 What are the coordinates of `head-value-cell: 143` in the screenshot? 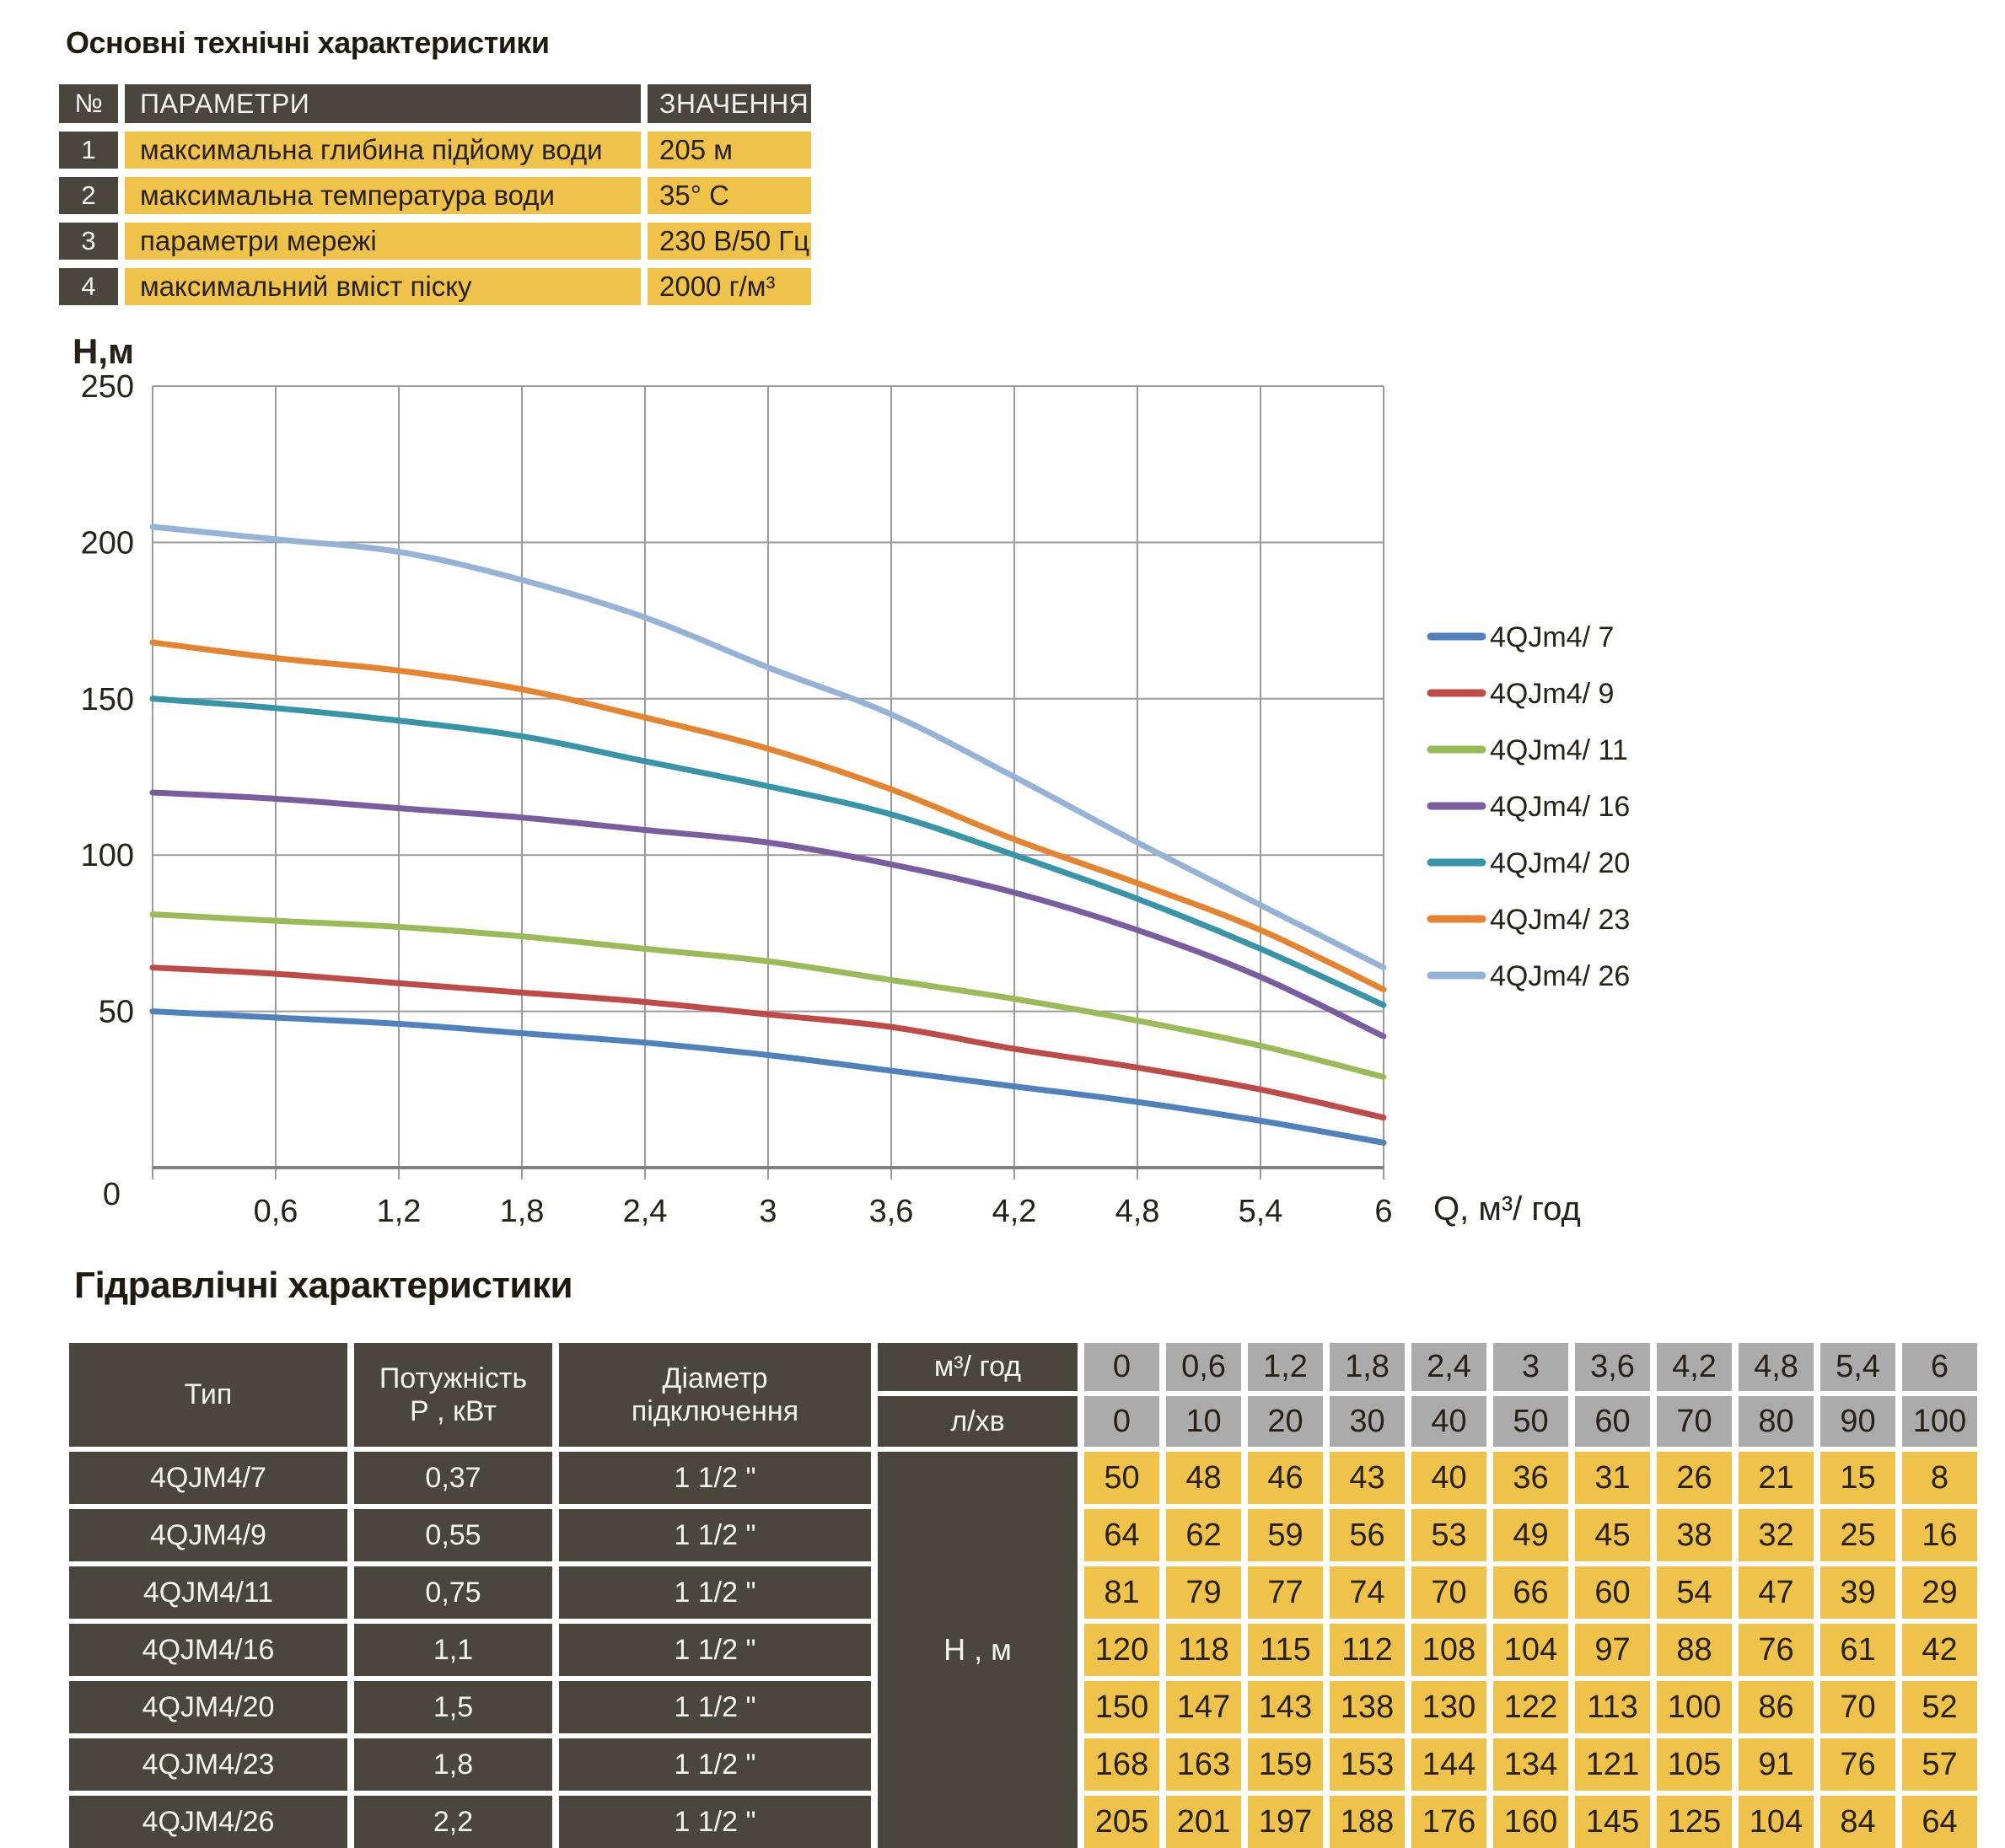 It's located at (1285, 1707).